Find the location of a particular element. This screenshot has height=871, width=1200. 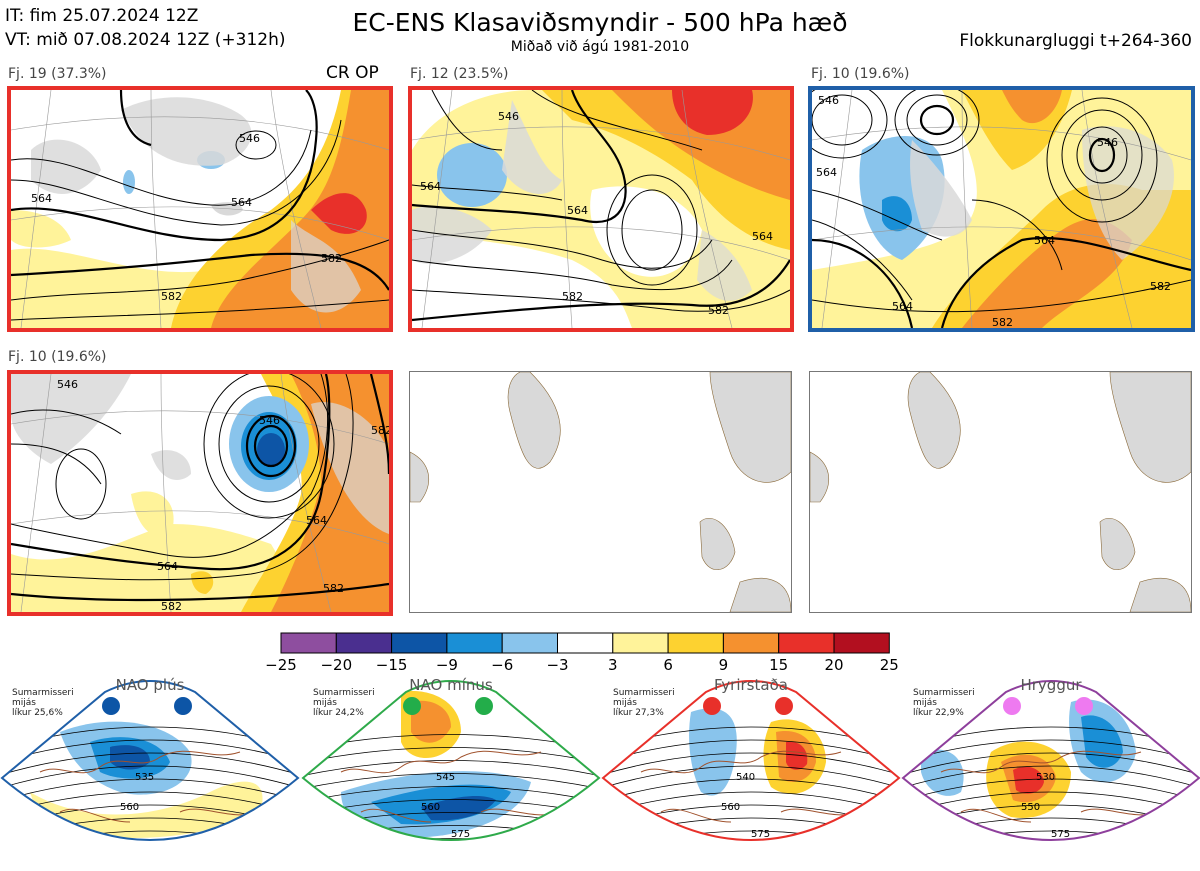

regime-contour-label: 540 is located at coordinates (745, 777).